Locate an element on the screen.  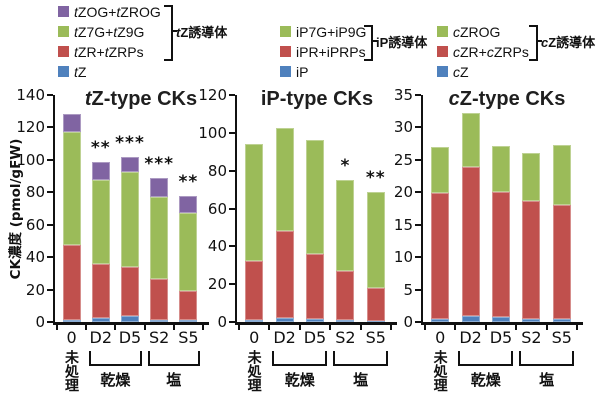
legend-item-label: cZR+cZRPs is located at coordinates (491, 52).